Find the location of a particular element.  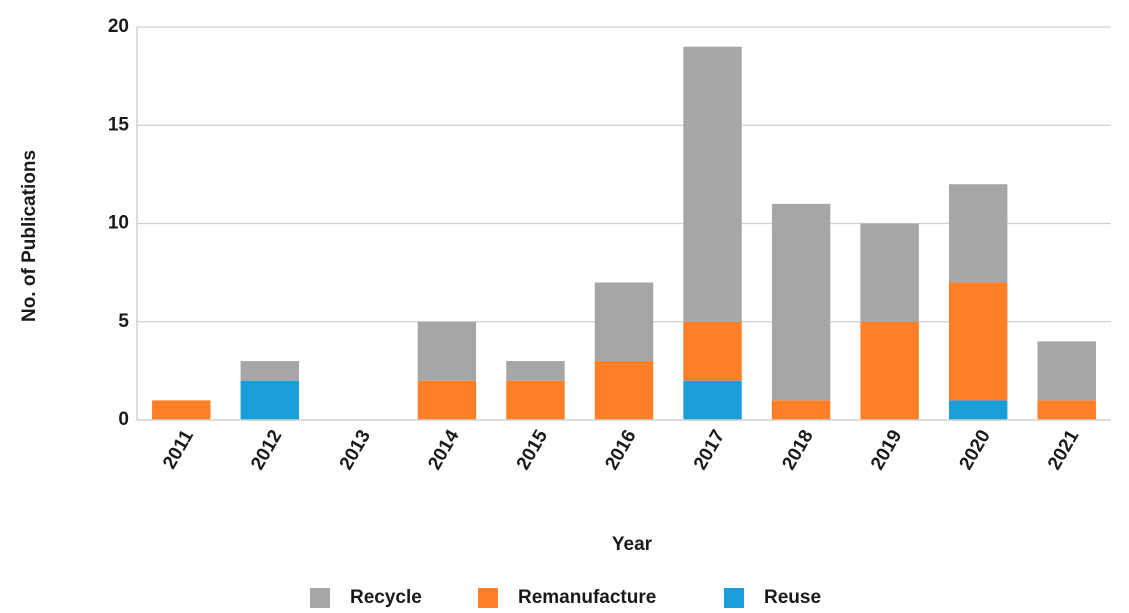

y-tick-label: 5 is located at coordinates (123, 321).